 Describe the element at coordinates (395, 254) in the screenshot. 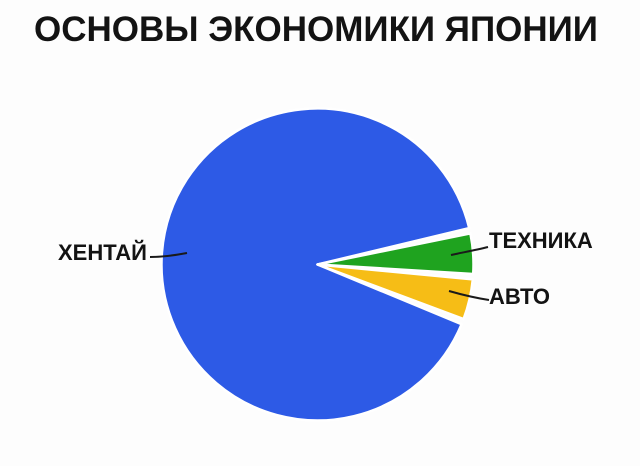

I see `pie-slice-tehnika` at that location.